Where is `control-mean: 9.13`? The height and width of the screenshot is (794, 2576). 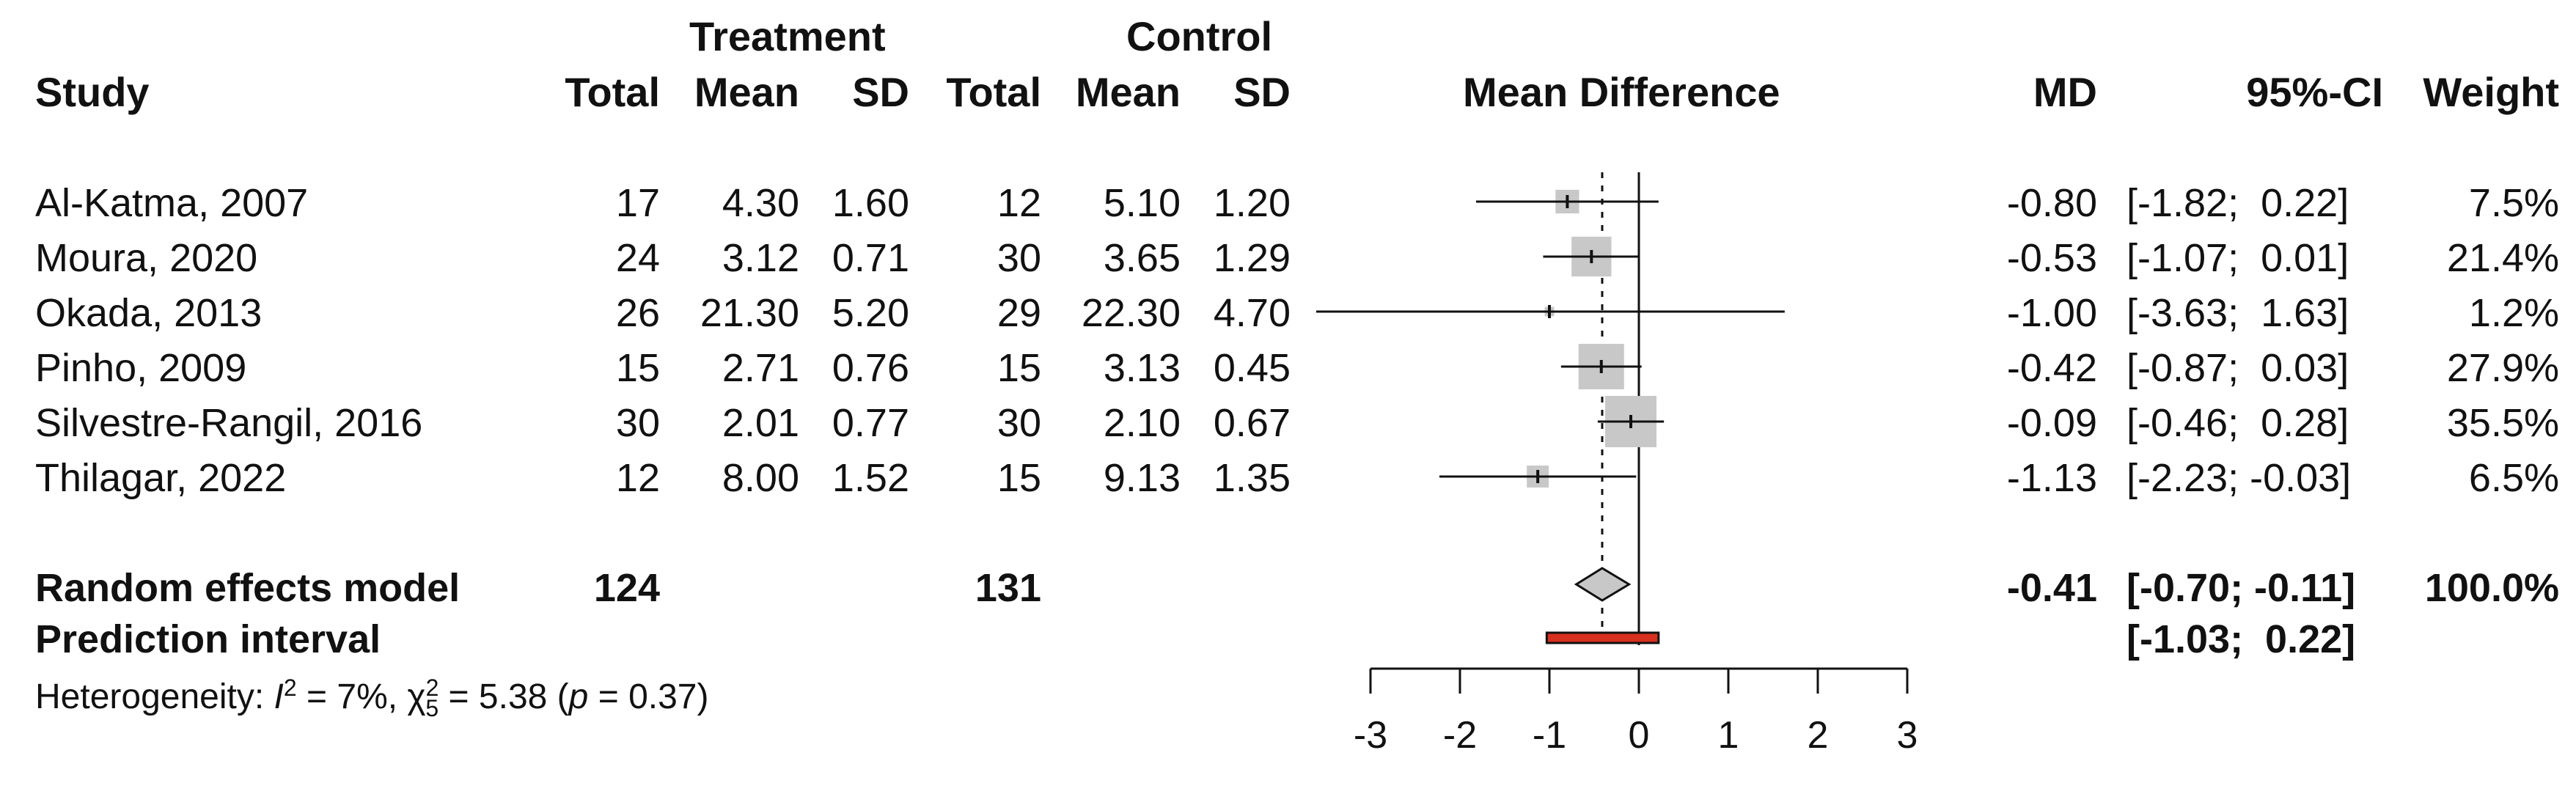 control-mean: 9.13 is located at coordinates (1142, 478).